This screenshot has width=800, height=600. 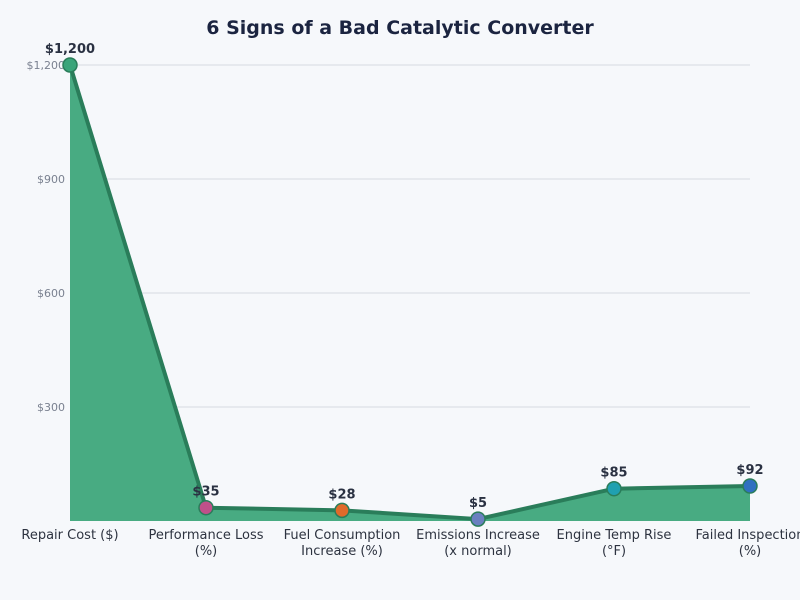 I want to click on x-tick-label: Fuel Consumption, so click(x=342, y=535).